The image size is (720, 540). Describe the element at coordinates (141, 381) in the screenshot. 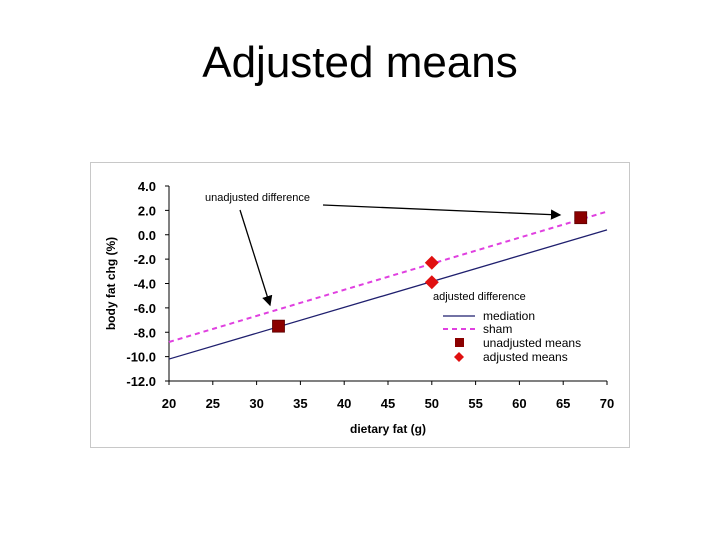

I see `y-tick-label: -12.0` at that location.